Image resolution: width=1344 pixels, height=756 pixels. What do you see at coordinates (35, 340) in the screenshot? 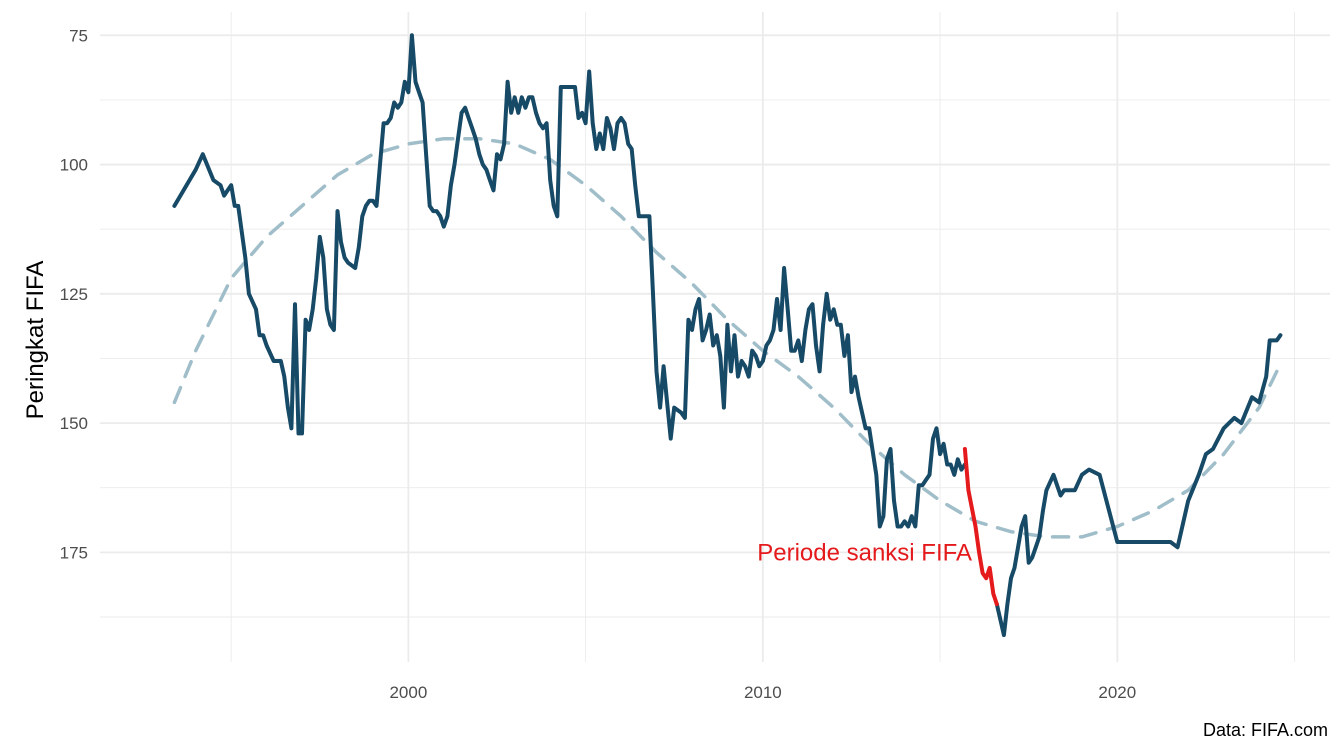
I see `y-axis-title: Peringkat FIFA` at bounding box center [35, 340].